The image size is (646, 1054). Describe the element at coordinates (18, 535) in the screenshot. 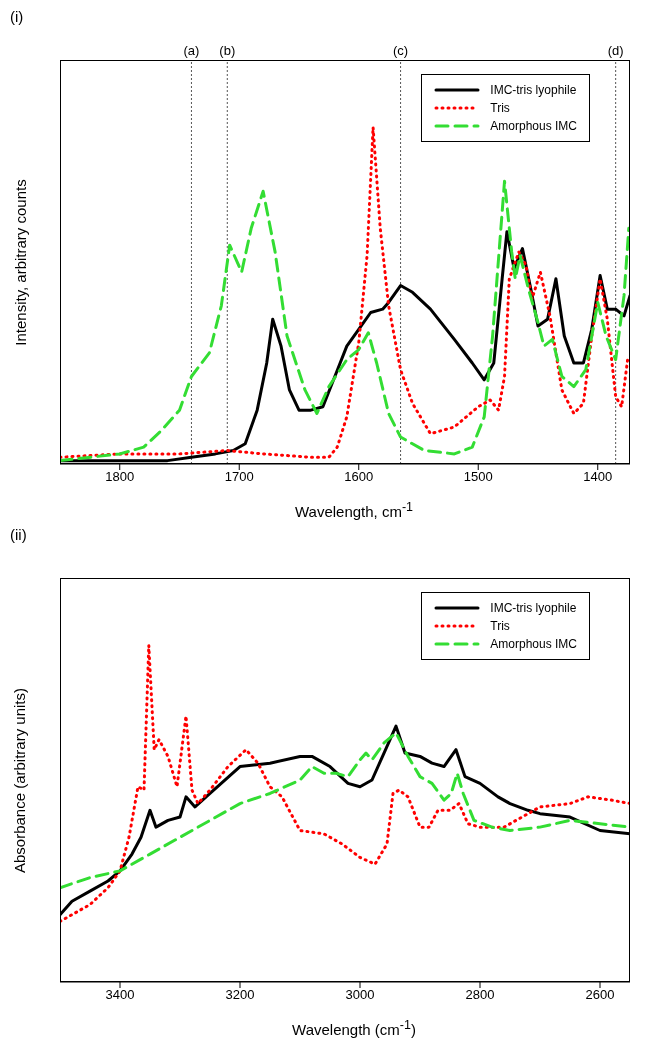

I see `chart-title: (ii)` at that location.